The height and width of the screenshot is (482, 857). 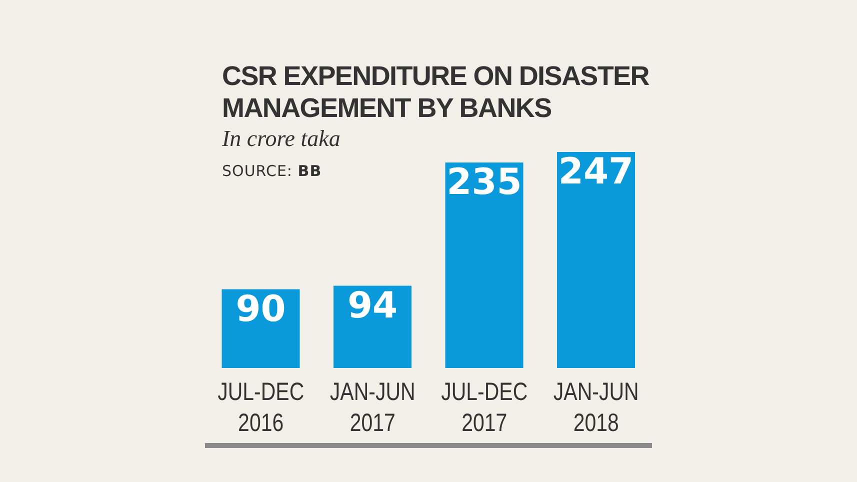 What do you see at coordinates (484, 406) in the screenshot?
I see `x-tick-label: JUL-DEC 2017` at bounding box center [484, 406].